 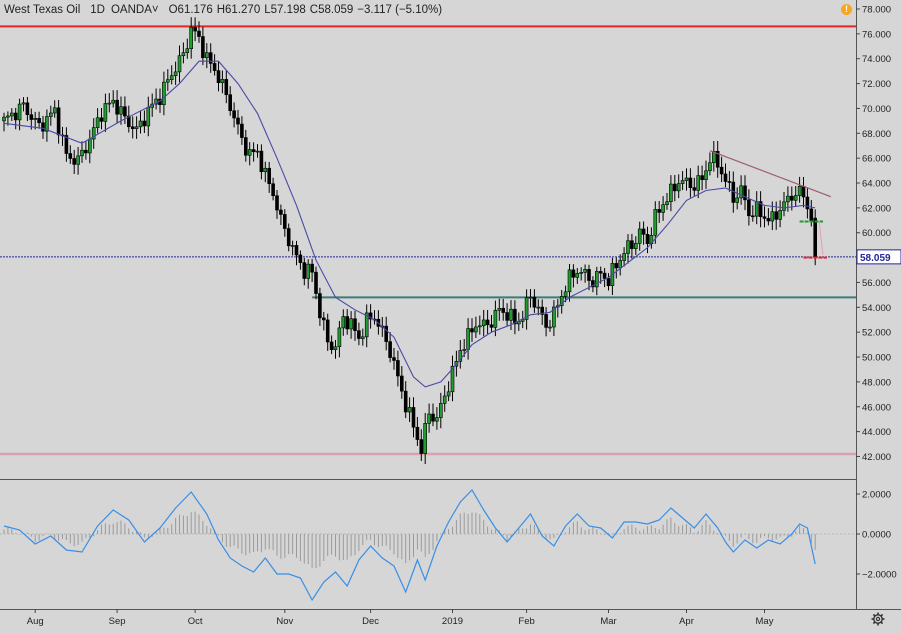 I want to click on high-value: H61.270, so click(x=238, y=10).